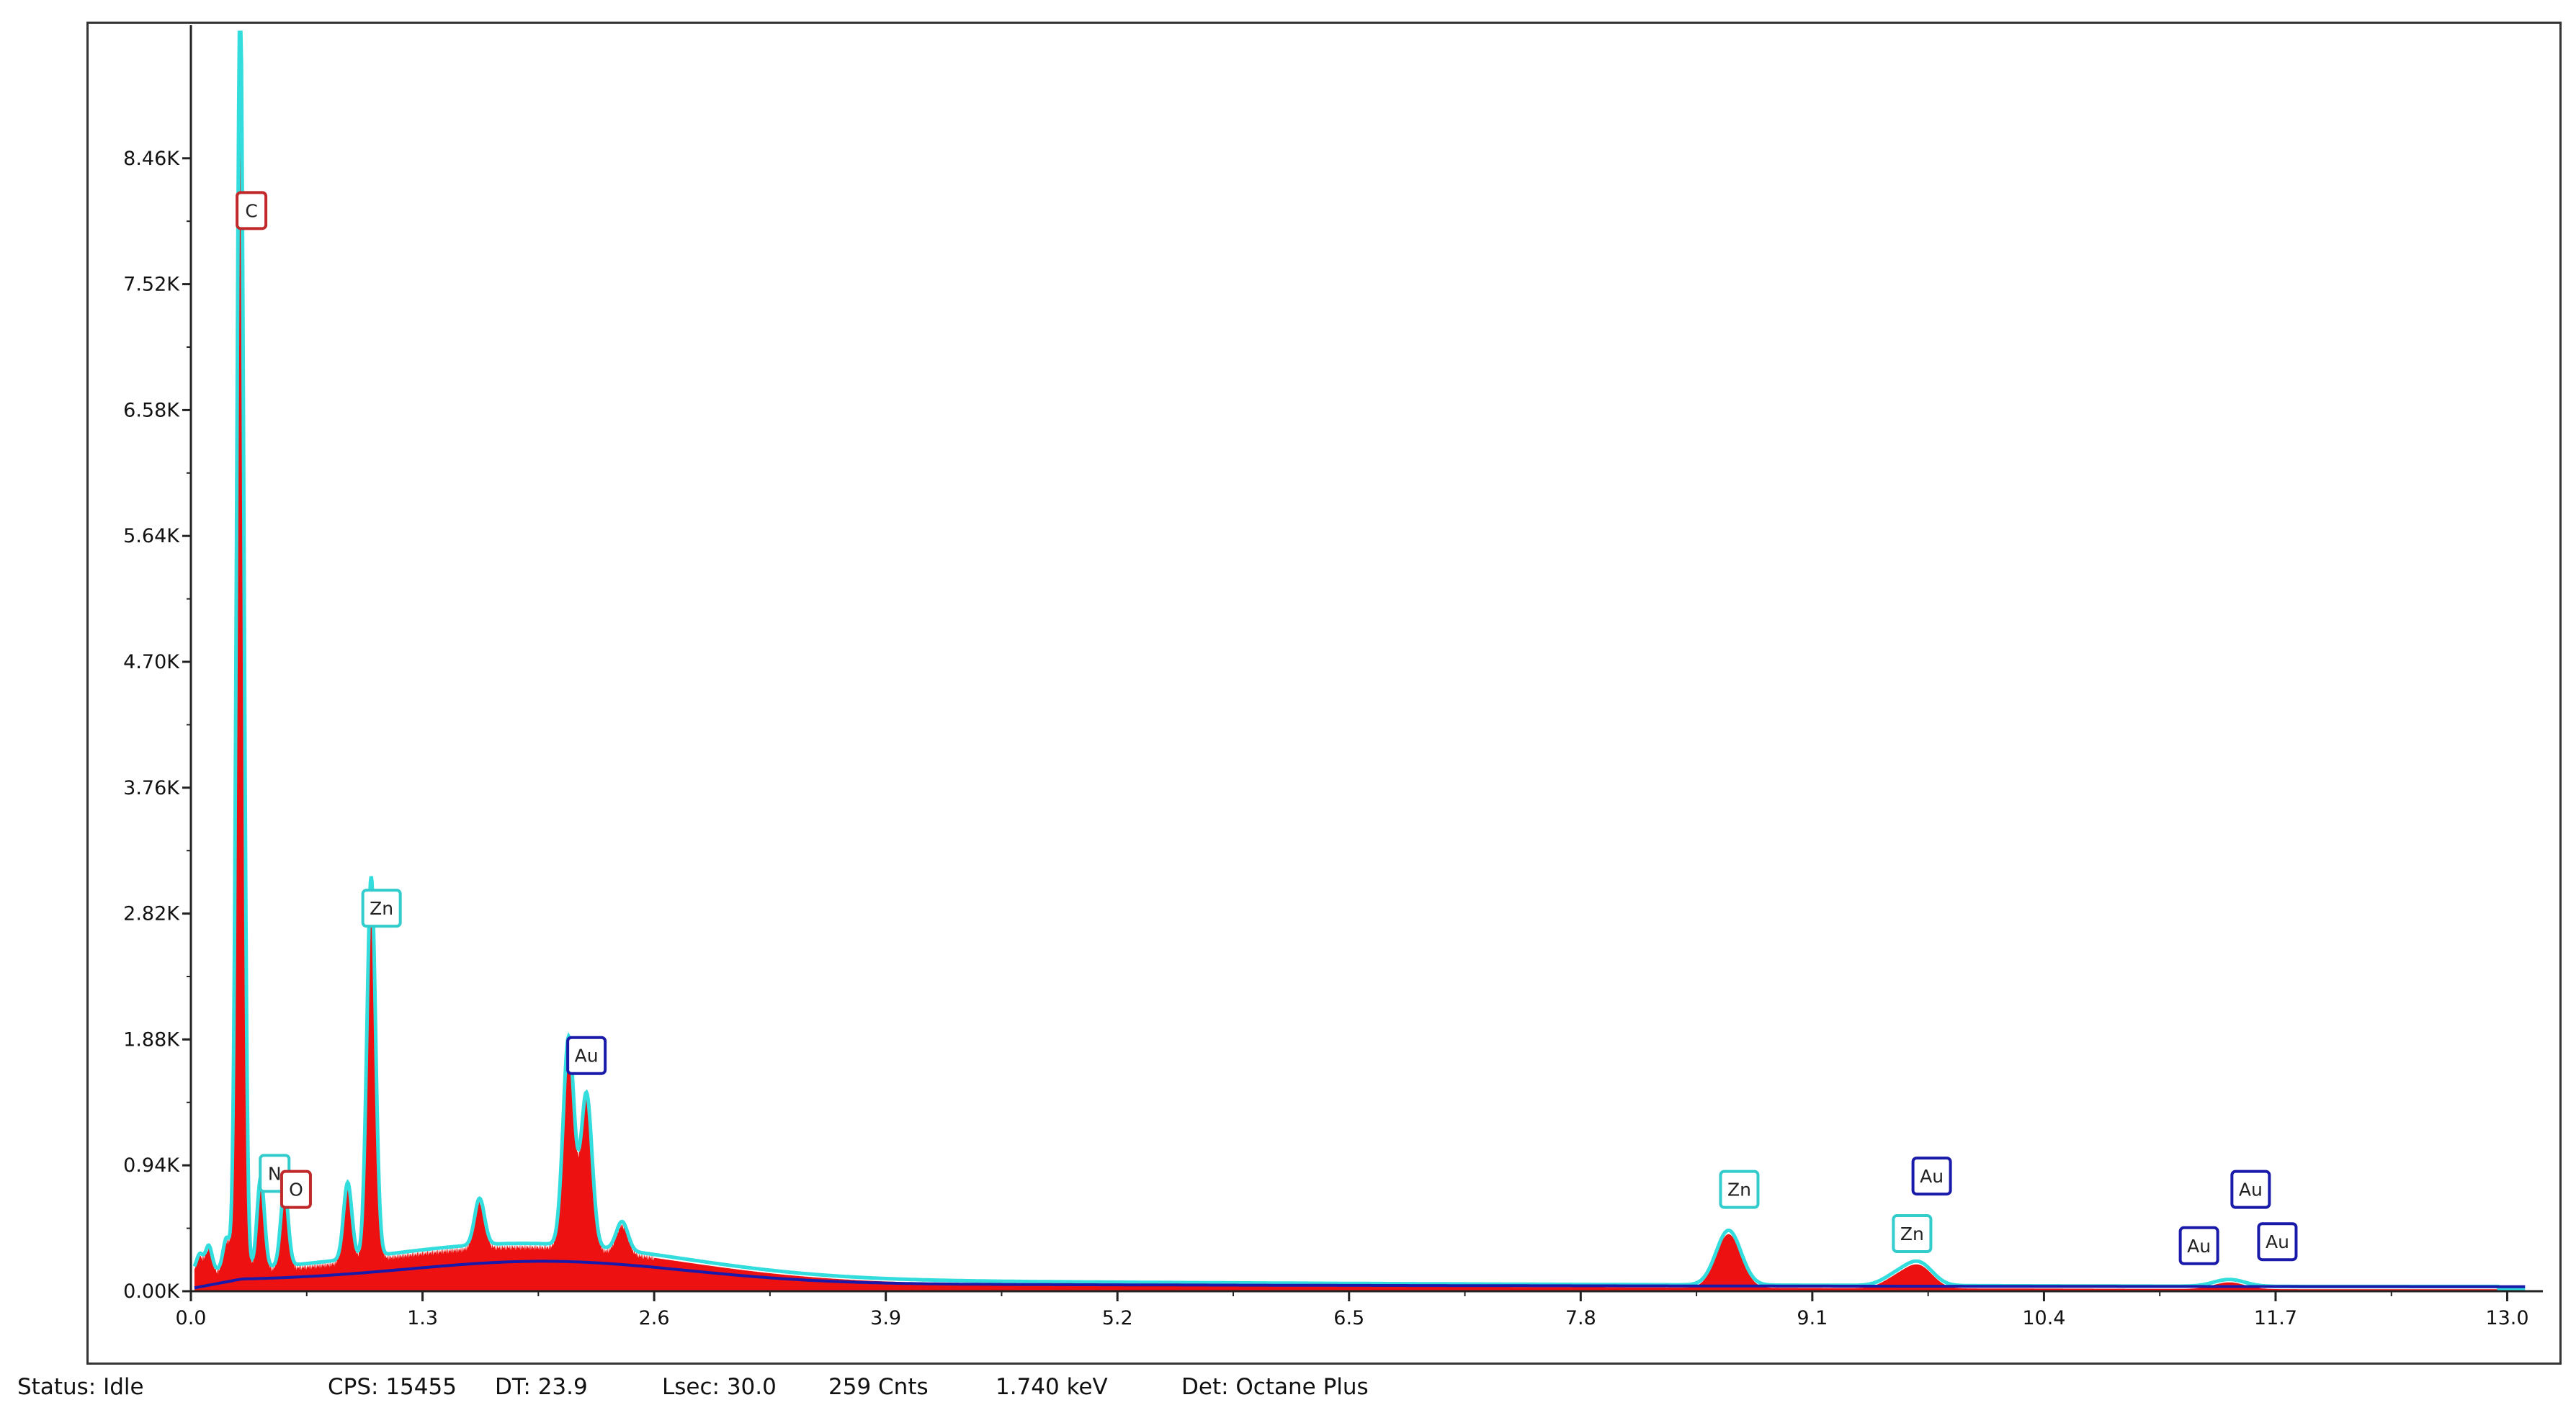  What do you see at coordinates (719, 1387) in the screenshot?
I see `live-seconds-readout: Lsec: 30.0` at bounding box center [719, 1387].